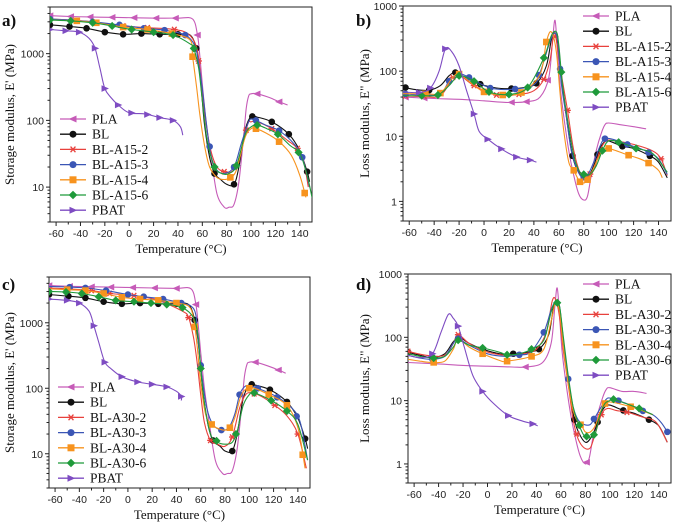 This screenshot has width=680, height=525. Describe the element at coordinates (9, 20) in the screenshot. I see `panel-label: a)` at that location.